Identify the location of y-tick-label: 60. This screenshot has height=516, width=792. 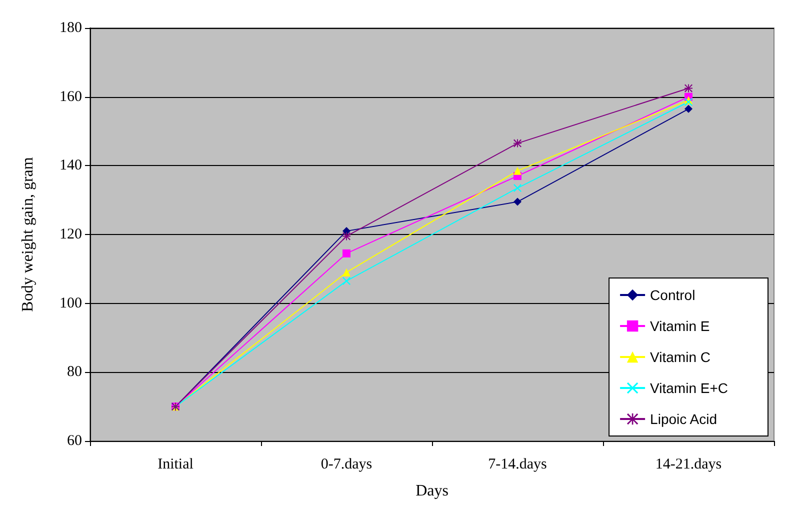
(74, 441).